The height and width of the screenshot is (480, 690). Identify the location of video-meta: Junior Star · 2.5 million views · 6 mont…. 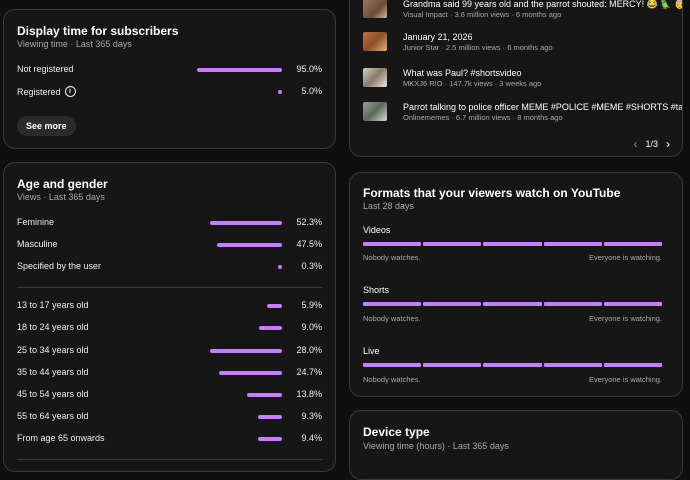
(478, 47).